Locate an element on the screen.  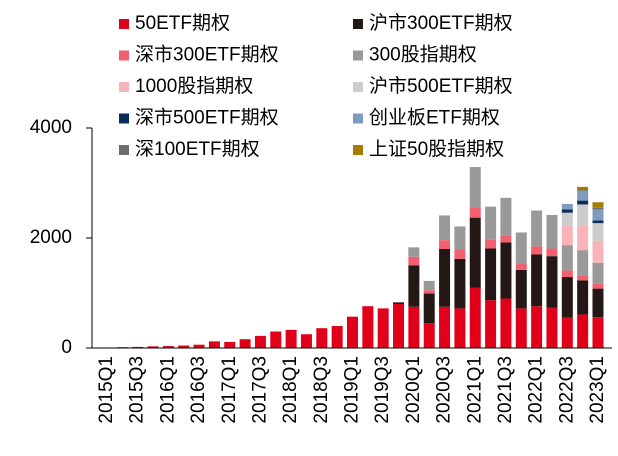
x-tick-label: 2018Q3 is located at coordinates (321, 390).